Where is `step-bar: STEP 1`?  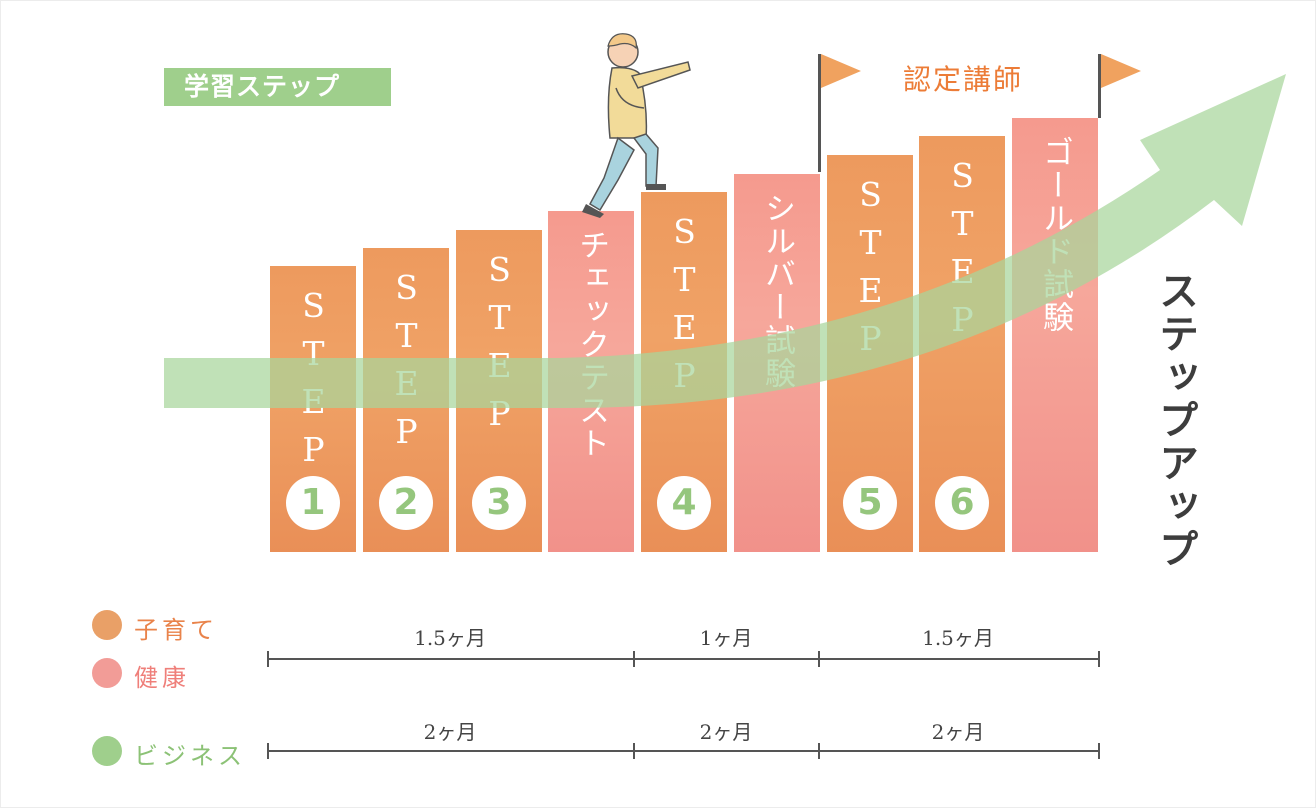 step-bar: STEP 1 is located at coordinates (313, 409).